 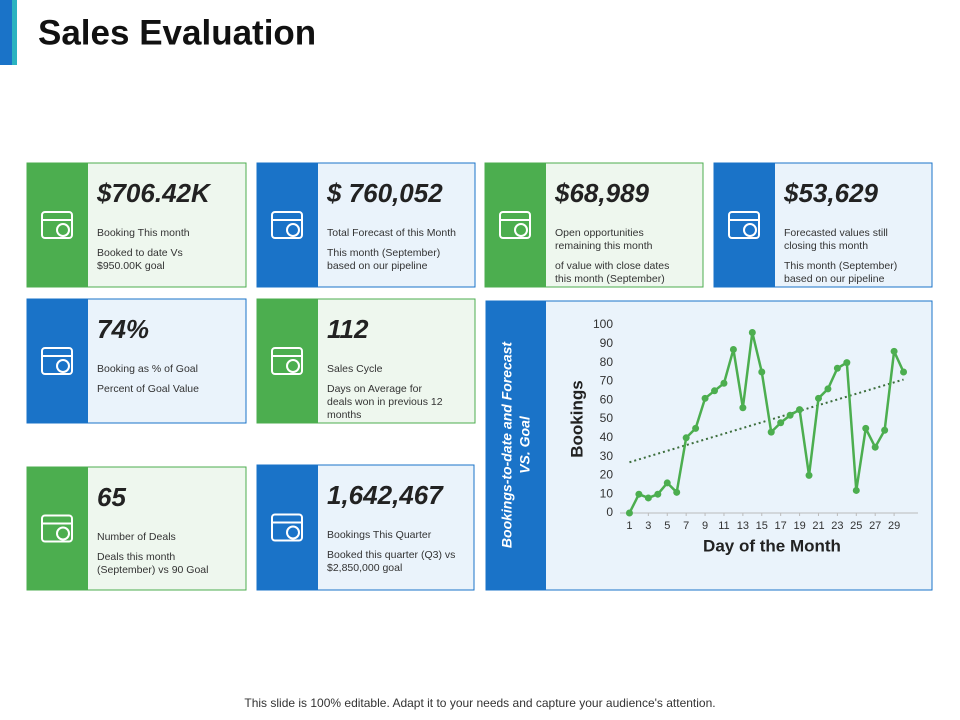 What do you see at coordinates (377, 266) in the screenshot?
I see `card-note: based on our pipeline` at bounding box center [377, 266].